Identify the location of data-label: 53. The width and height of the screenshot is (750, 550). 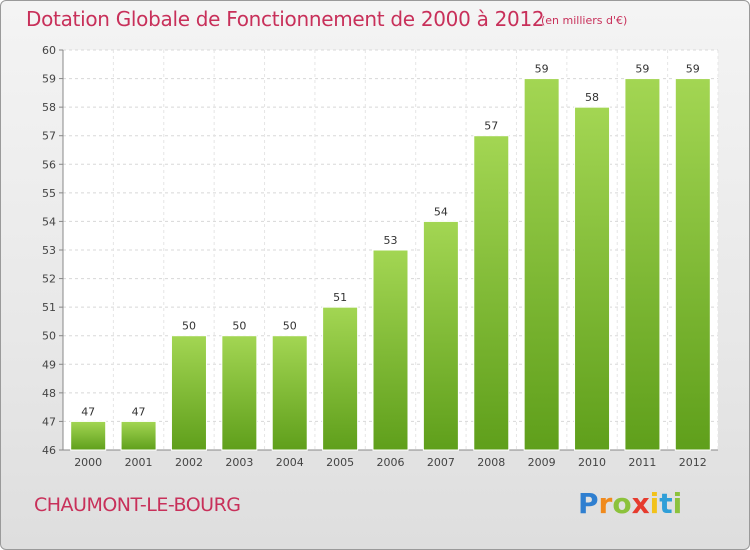
(391, 240).